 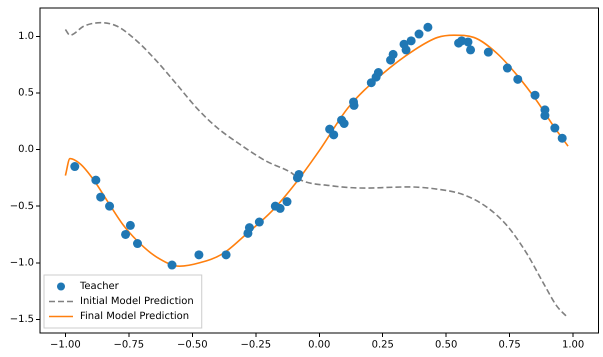 What do you see at coordinates (192, 345) in the screenshot?
I see `x-tick-label: −0.50` at bounding box center [192, 345].